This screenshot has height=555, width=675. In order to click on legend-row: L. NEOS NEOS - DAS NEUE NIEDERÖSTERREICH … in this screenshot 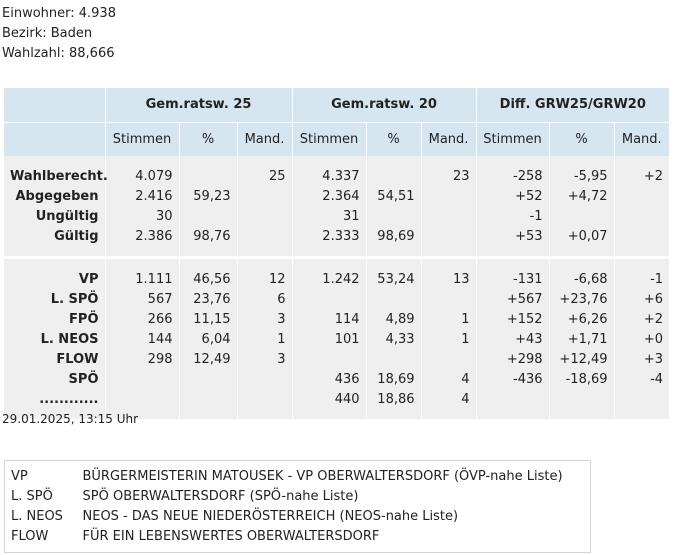, I will do `click(298, 517)`.